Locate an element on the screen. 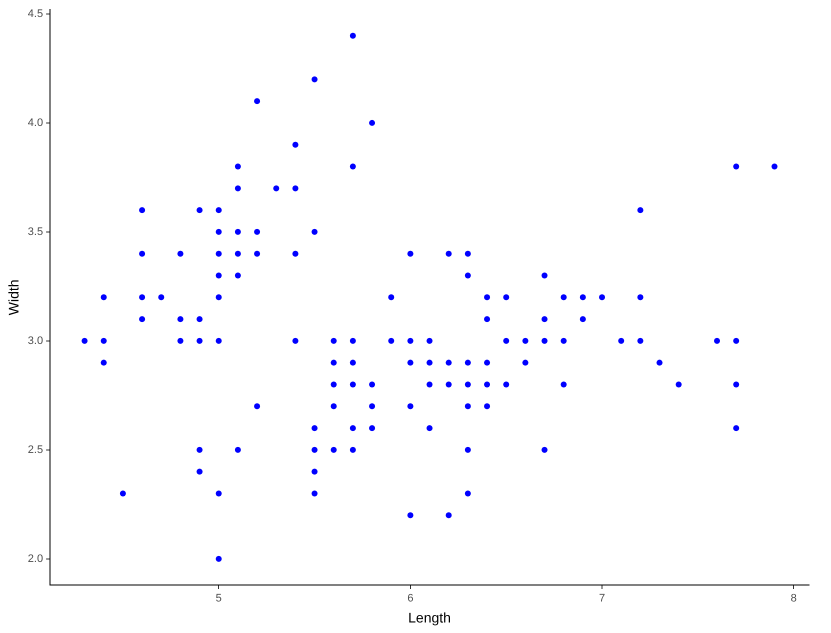 This screenshot has width=831, height=633. x-tick-label: 7 is located at coordinates (602, 598).